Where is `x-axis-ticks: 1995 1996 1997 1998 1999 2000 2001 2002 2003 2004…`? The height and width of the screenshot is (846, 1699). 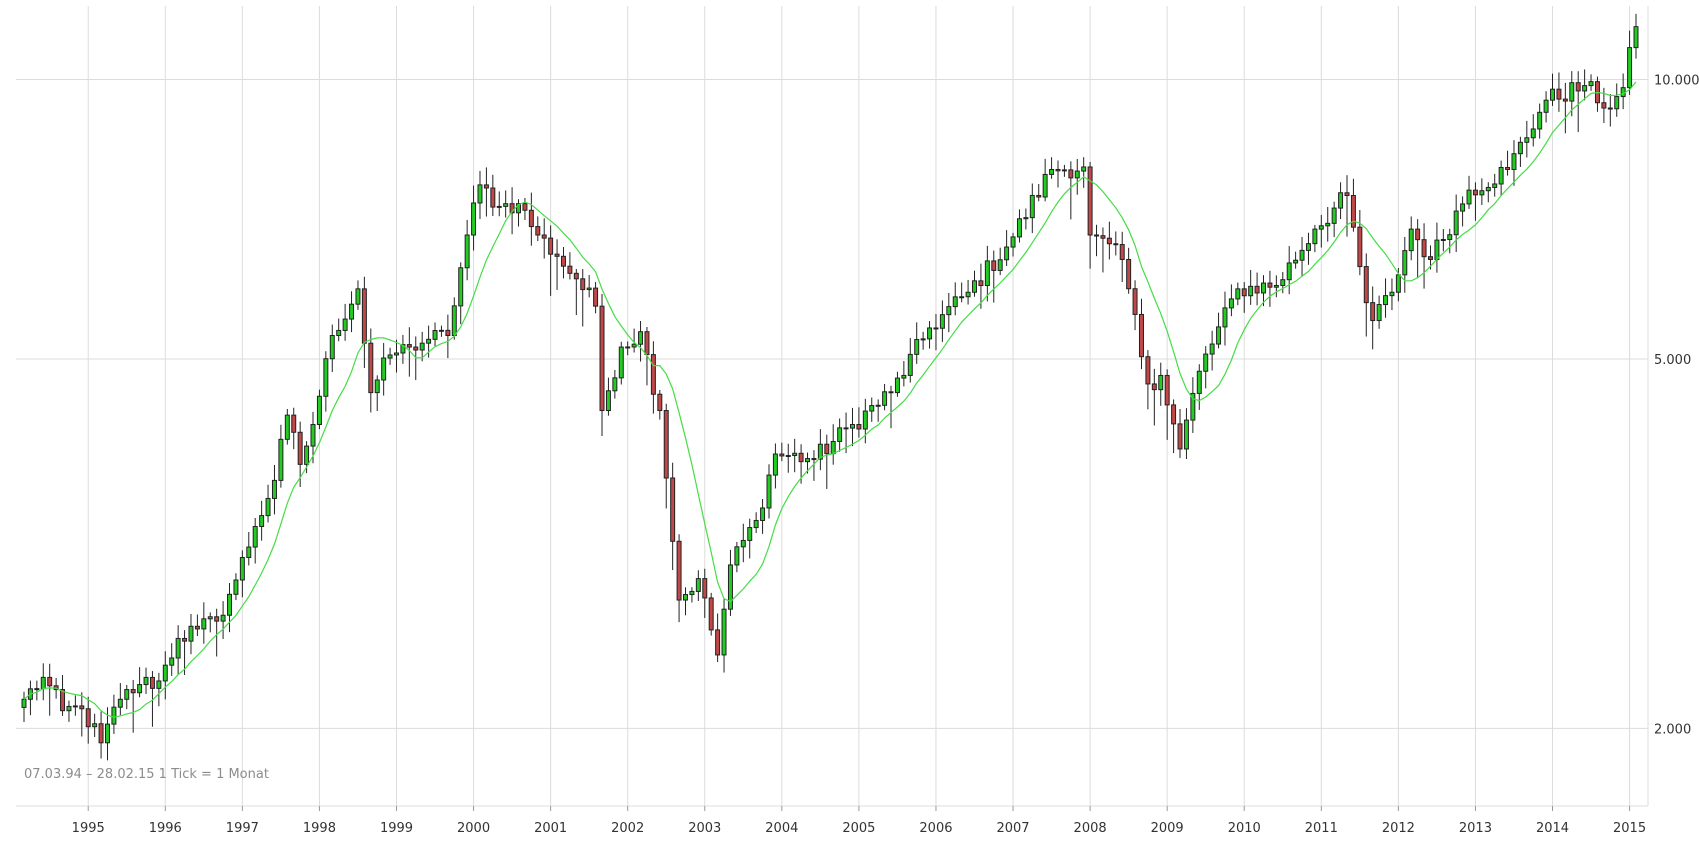 x-axis-ticks: 1995 1996 1997 1998 1999 2000 2001 2002 2003 2004… is located at coordinates (859, 821).